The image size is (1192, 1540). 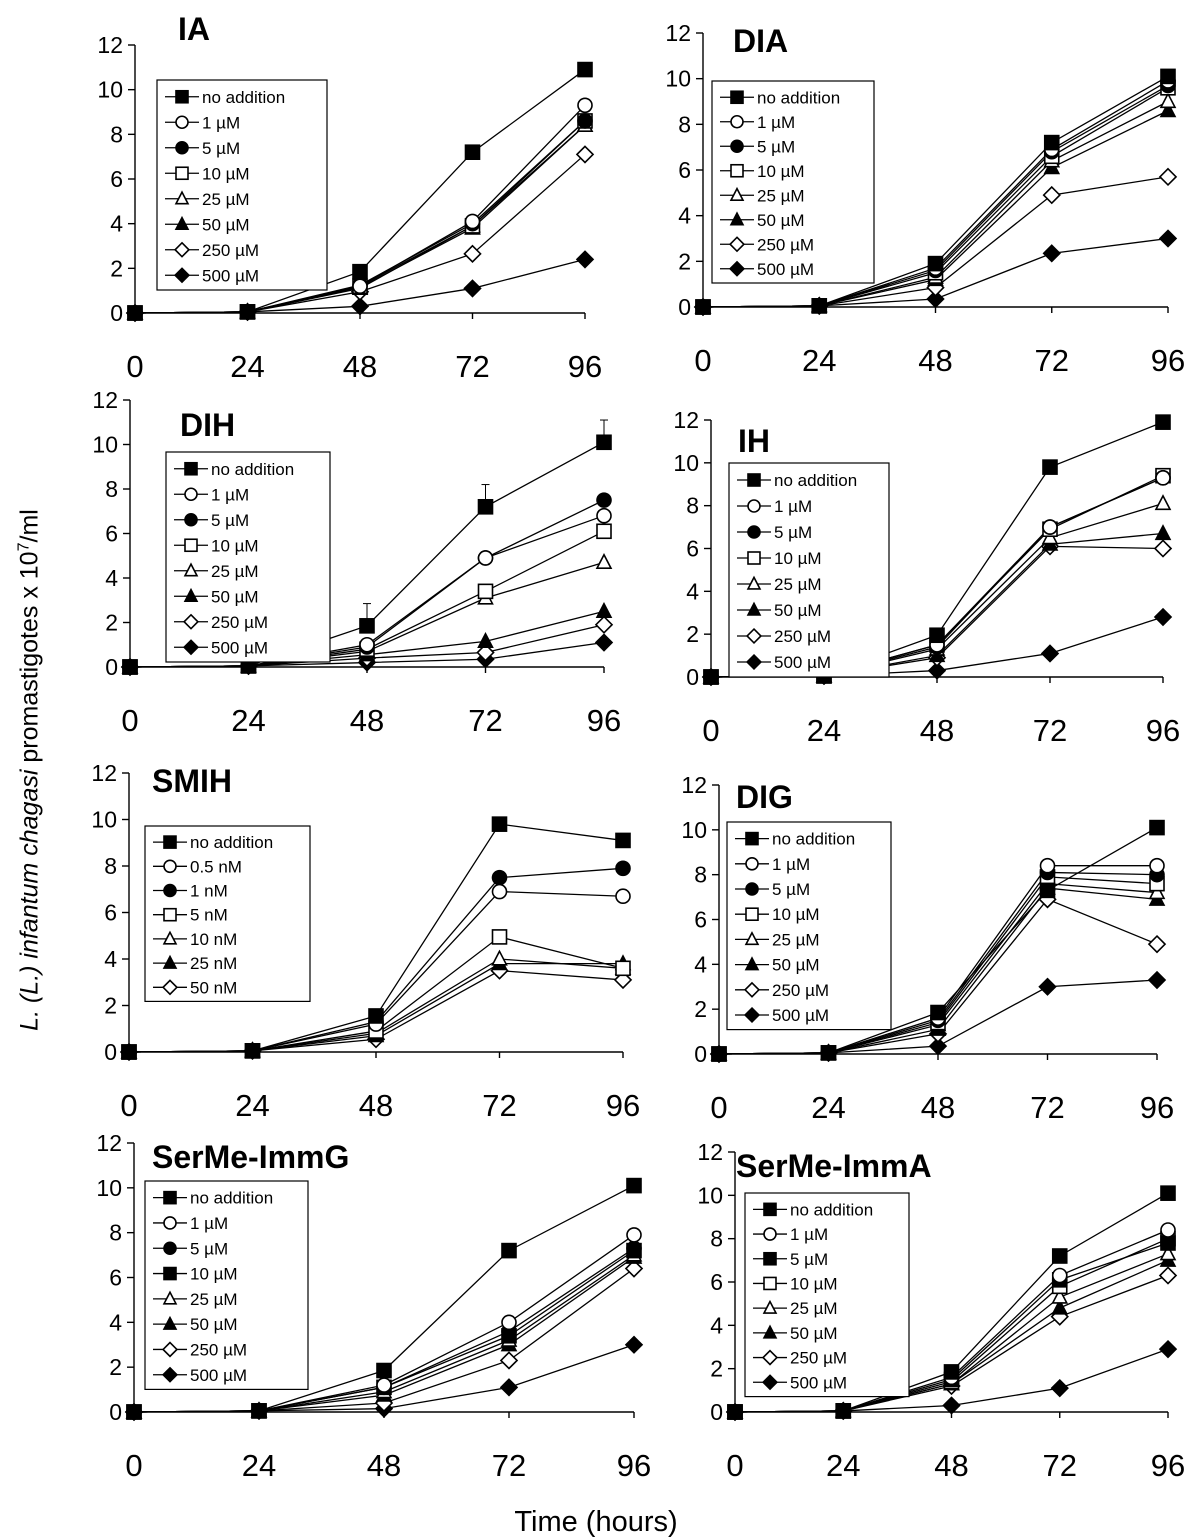 What do you see at coordinates (818, 1358) in the screenshot?
I see `legend-label: 250 µM` at bounding box center [818, 1358].